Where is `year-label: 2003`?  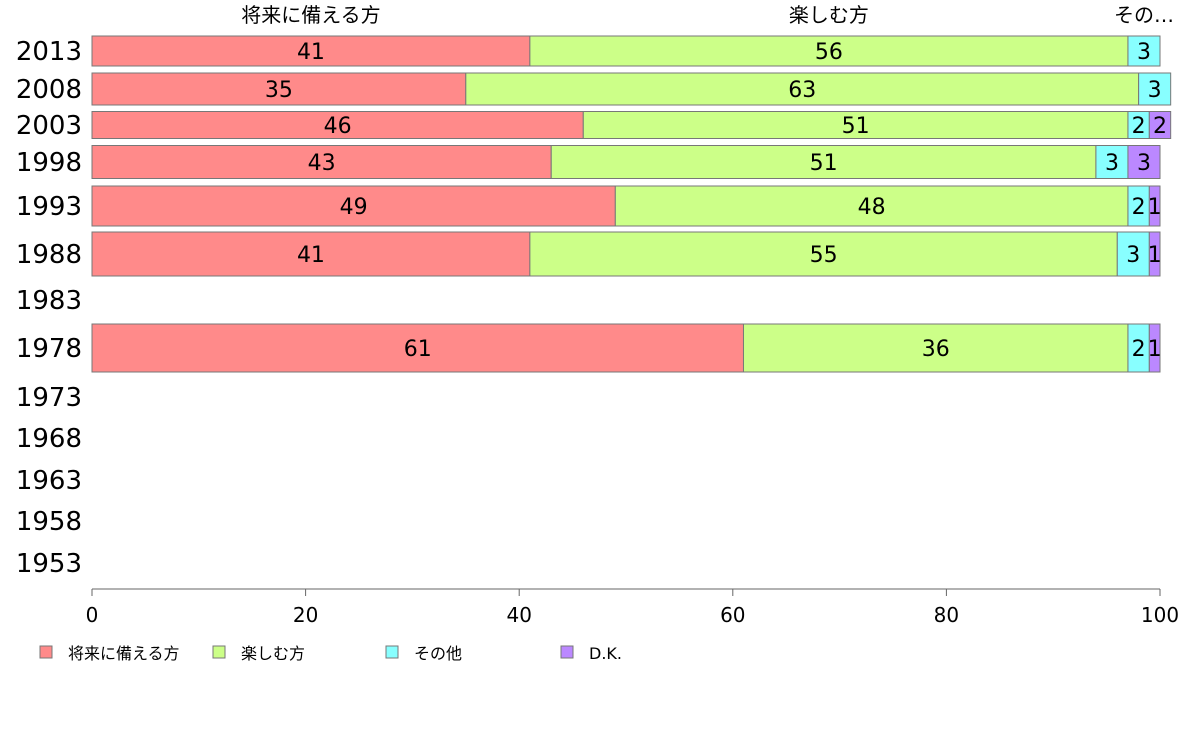 year-label: 2003 is located at coordinates (49, 126).